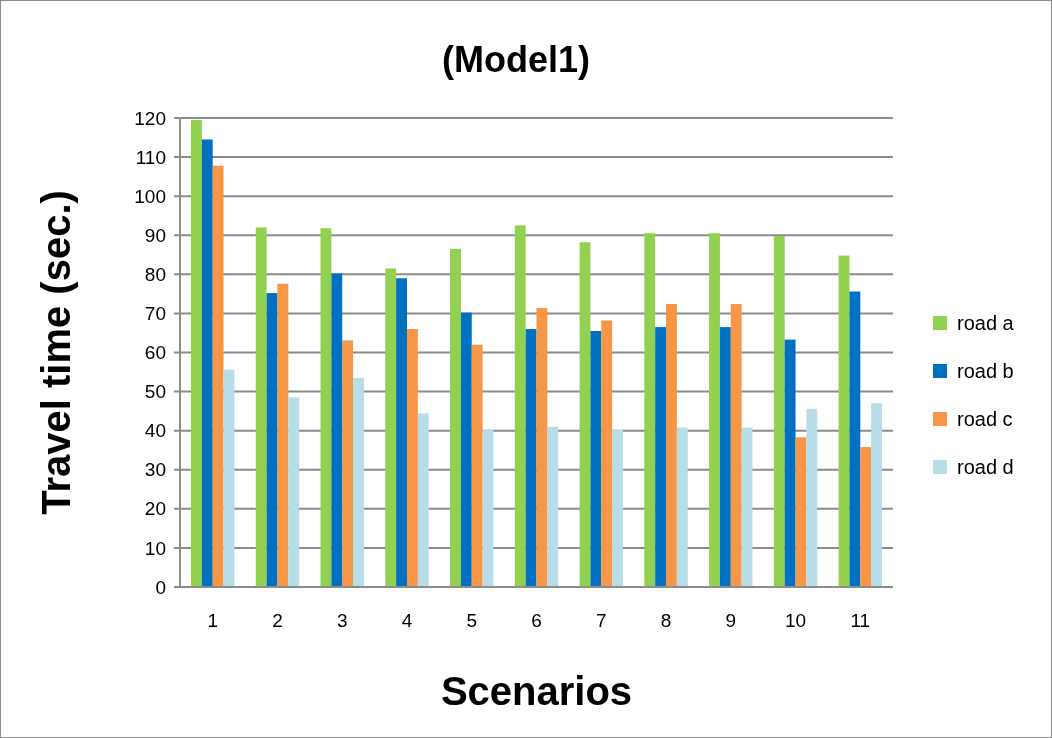 The image size is (1052, 738). Describe the element at coordinates (277, 620) in the screenshot. I see `x-tick-label: 2` at that location.